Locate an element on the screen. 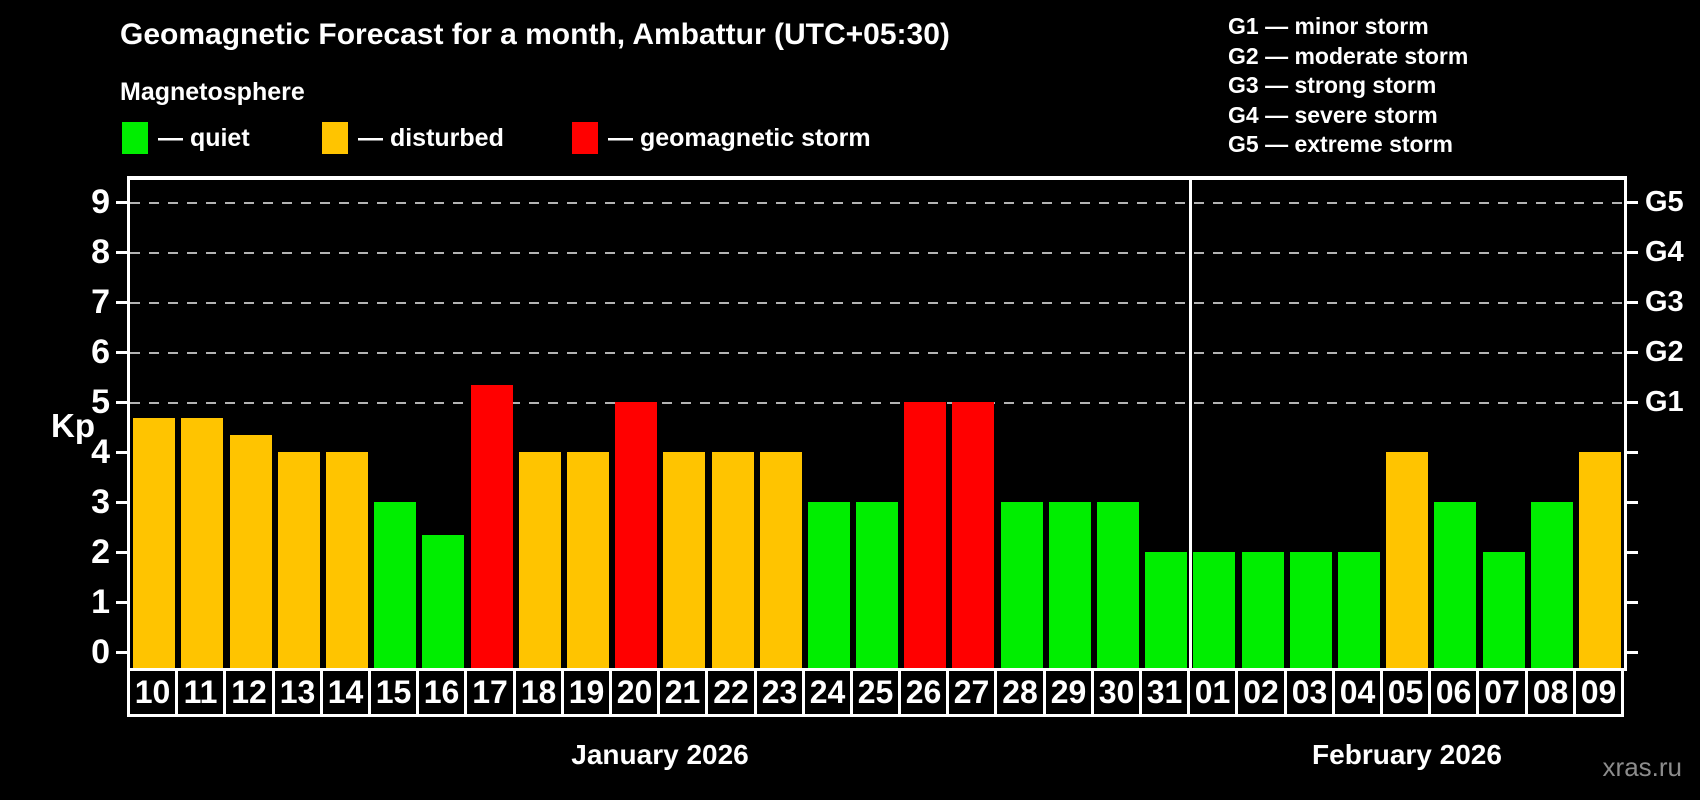 The height and width of the screenshot is (800, 1700). y-axis-title-kp: Kp is located at coordinates (73, 425).